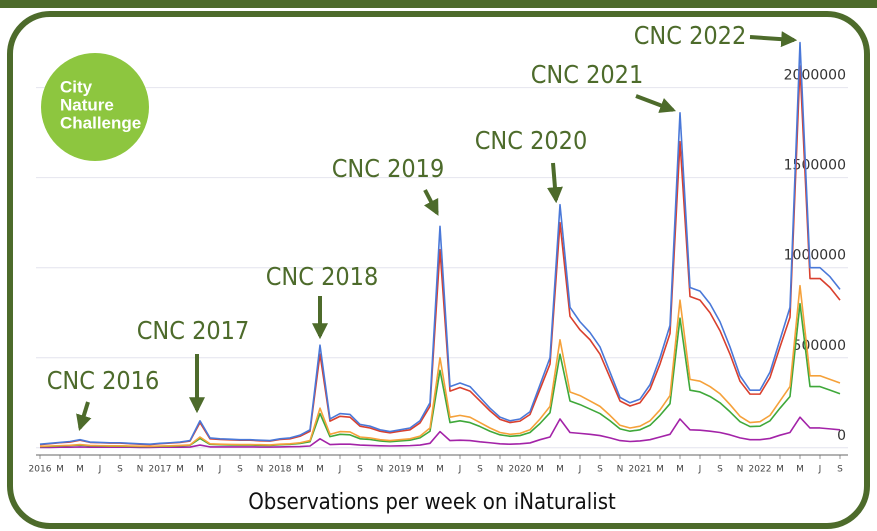 This screenshot has height=531, width=877. I want to click on x-tick-label: 2017, so click(160, 470).